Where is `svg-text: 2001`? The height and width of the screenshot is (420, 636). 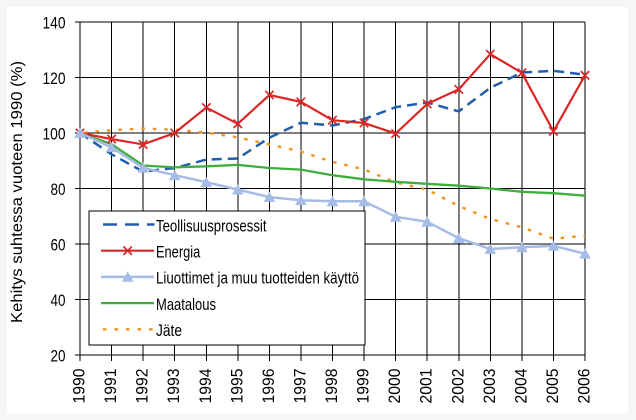 svg-text: 2001 is located at coordinates (426, 386).